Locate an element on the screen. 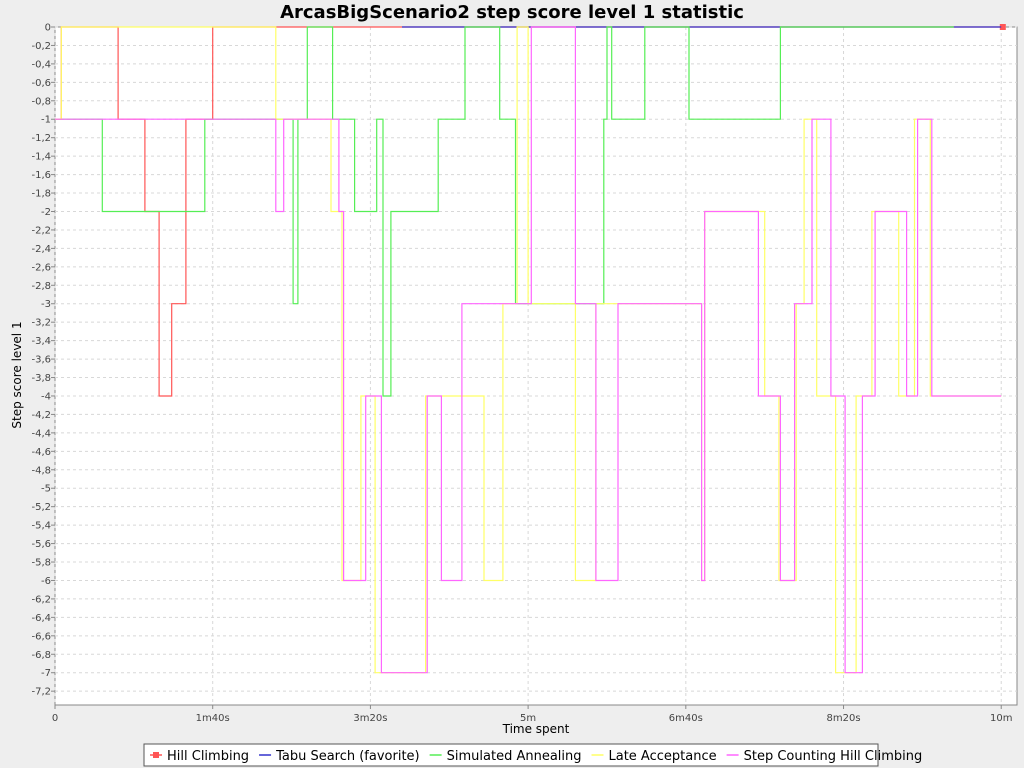 This screenshot has height=768, width=1024. x-tick-label: 1m40s is located at coordinates (213, 718).